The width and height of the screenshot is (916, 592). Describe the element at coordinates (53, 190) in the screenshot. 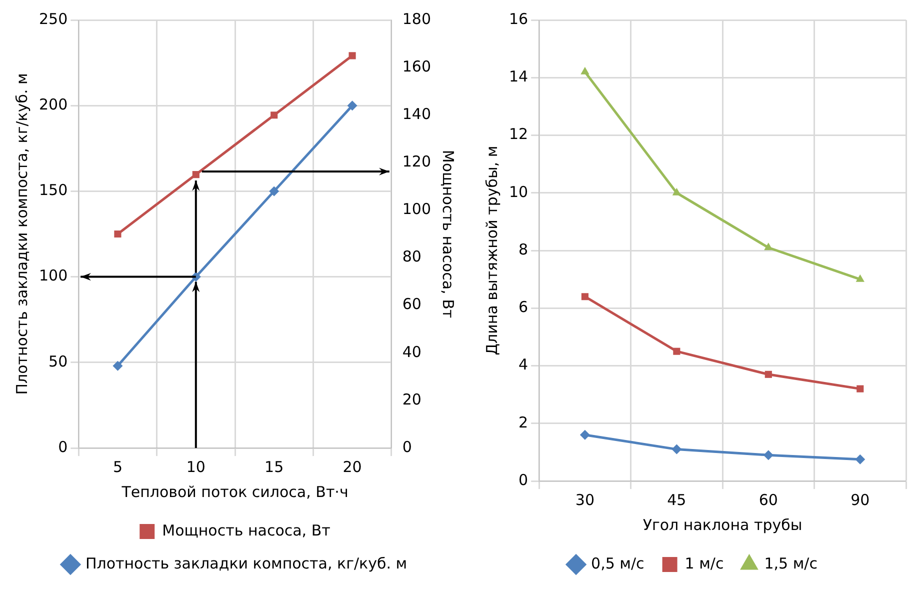

I see `y-tick-label: 150` at that location.